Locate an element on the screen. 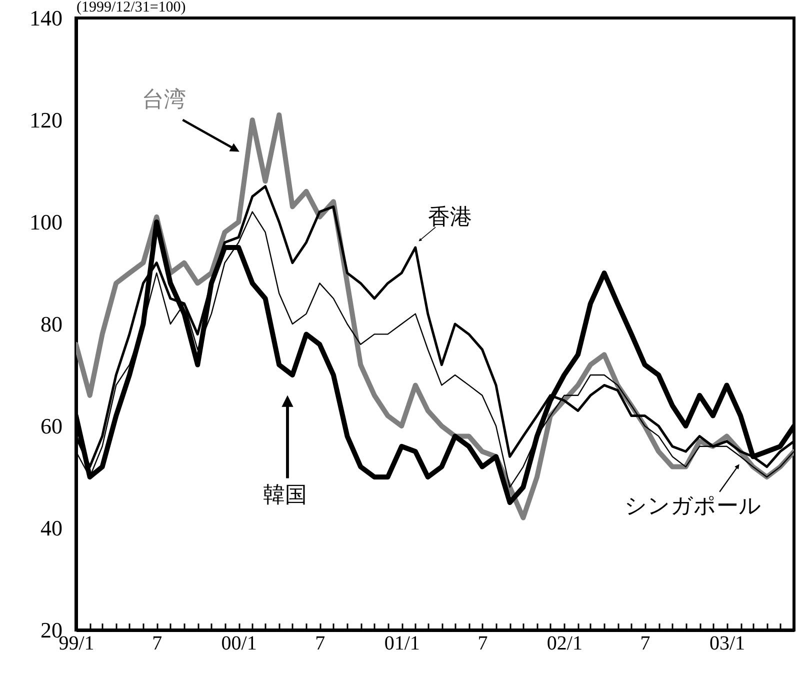 This screenshot has height=678, width=797. y-tick-label: 120 is located at coordinates (46, 120).